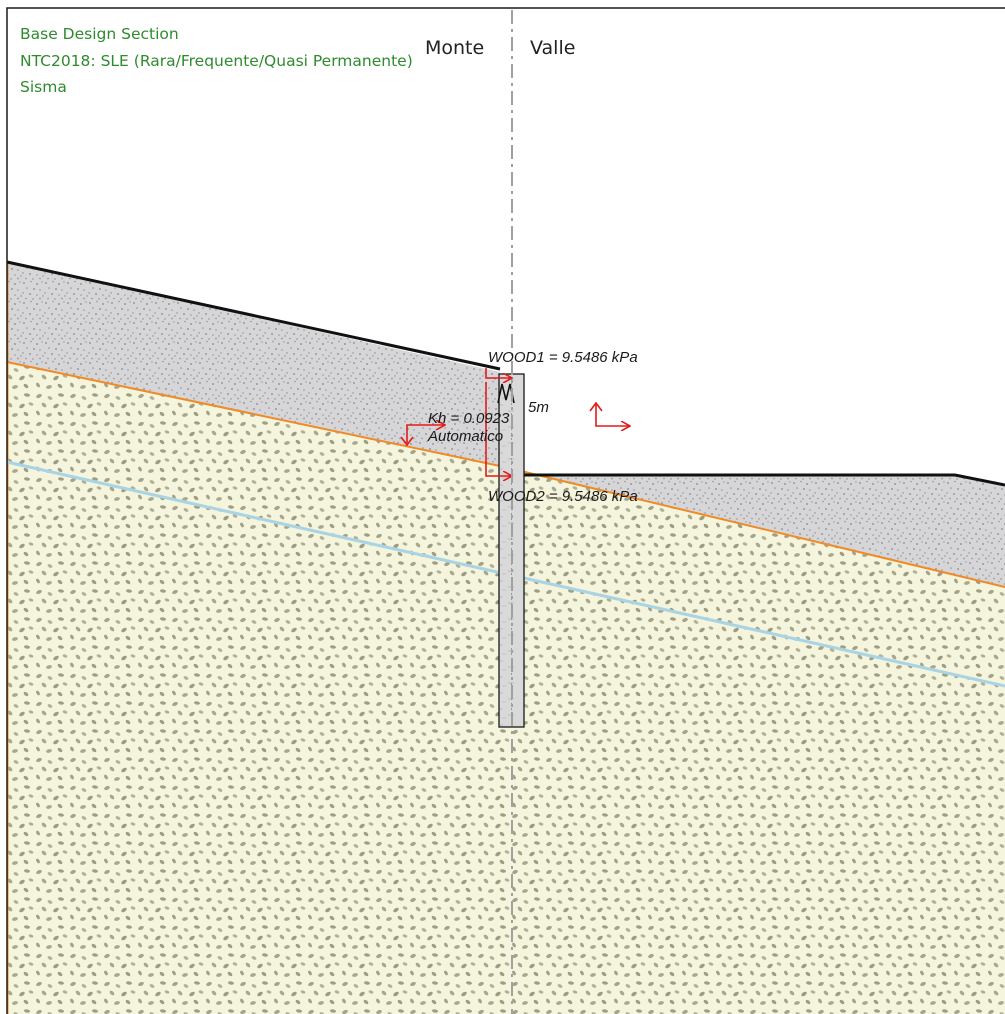  I want to click on seismic-direction-icon-left, so click(422, 436).